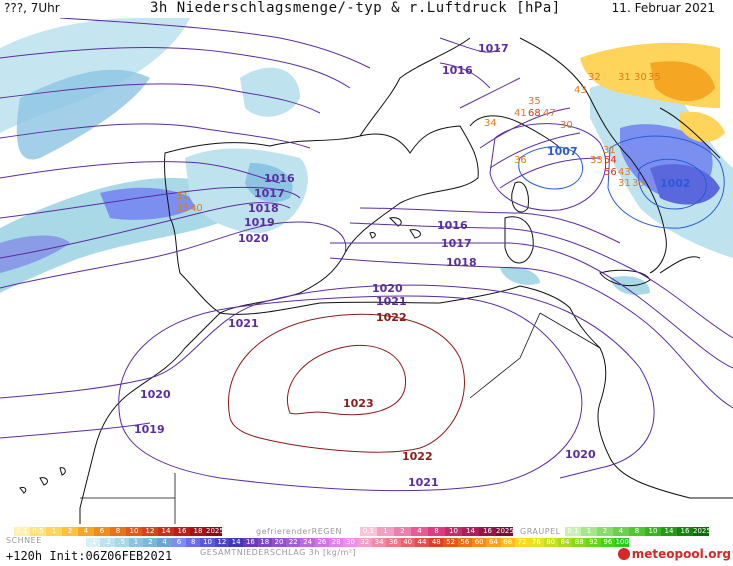 The image size is (733, 566). Describe the element at coordinates (479, 542) in the screenshot. I see `legend-cell: 60` at that location.